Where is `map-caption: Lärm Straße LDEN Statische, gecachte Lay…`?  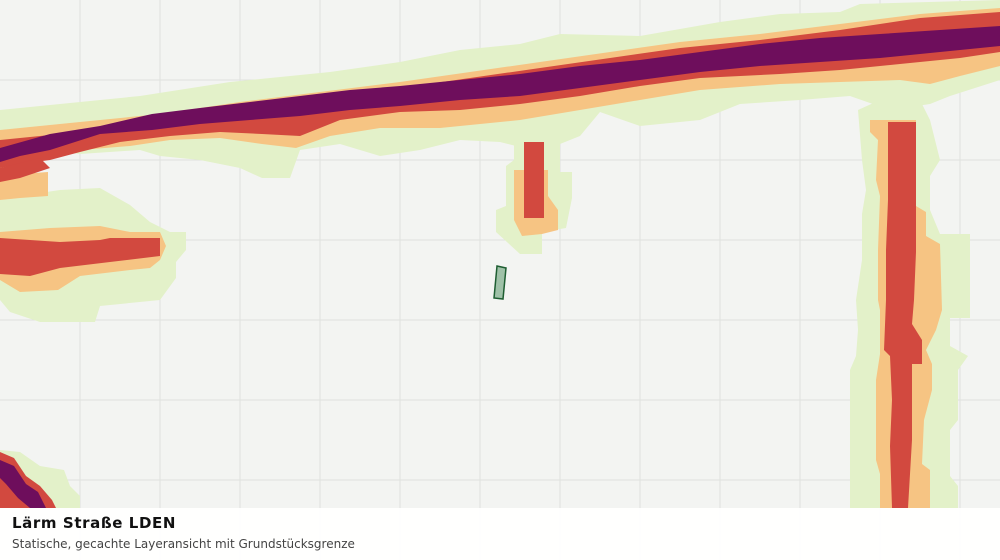
map-caption: Lärm Straße LDEN Statische, gecachte Lay… is located at coordinates (500, 534).